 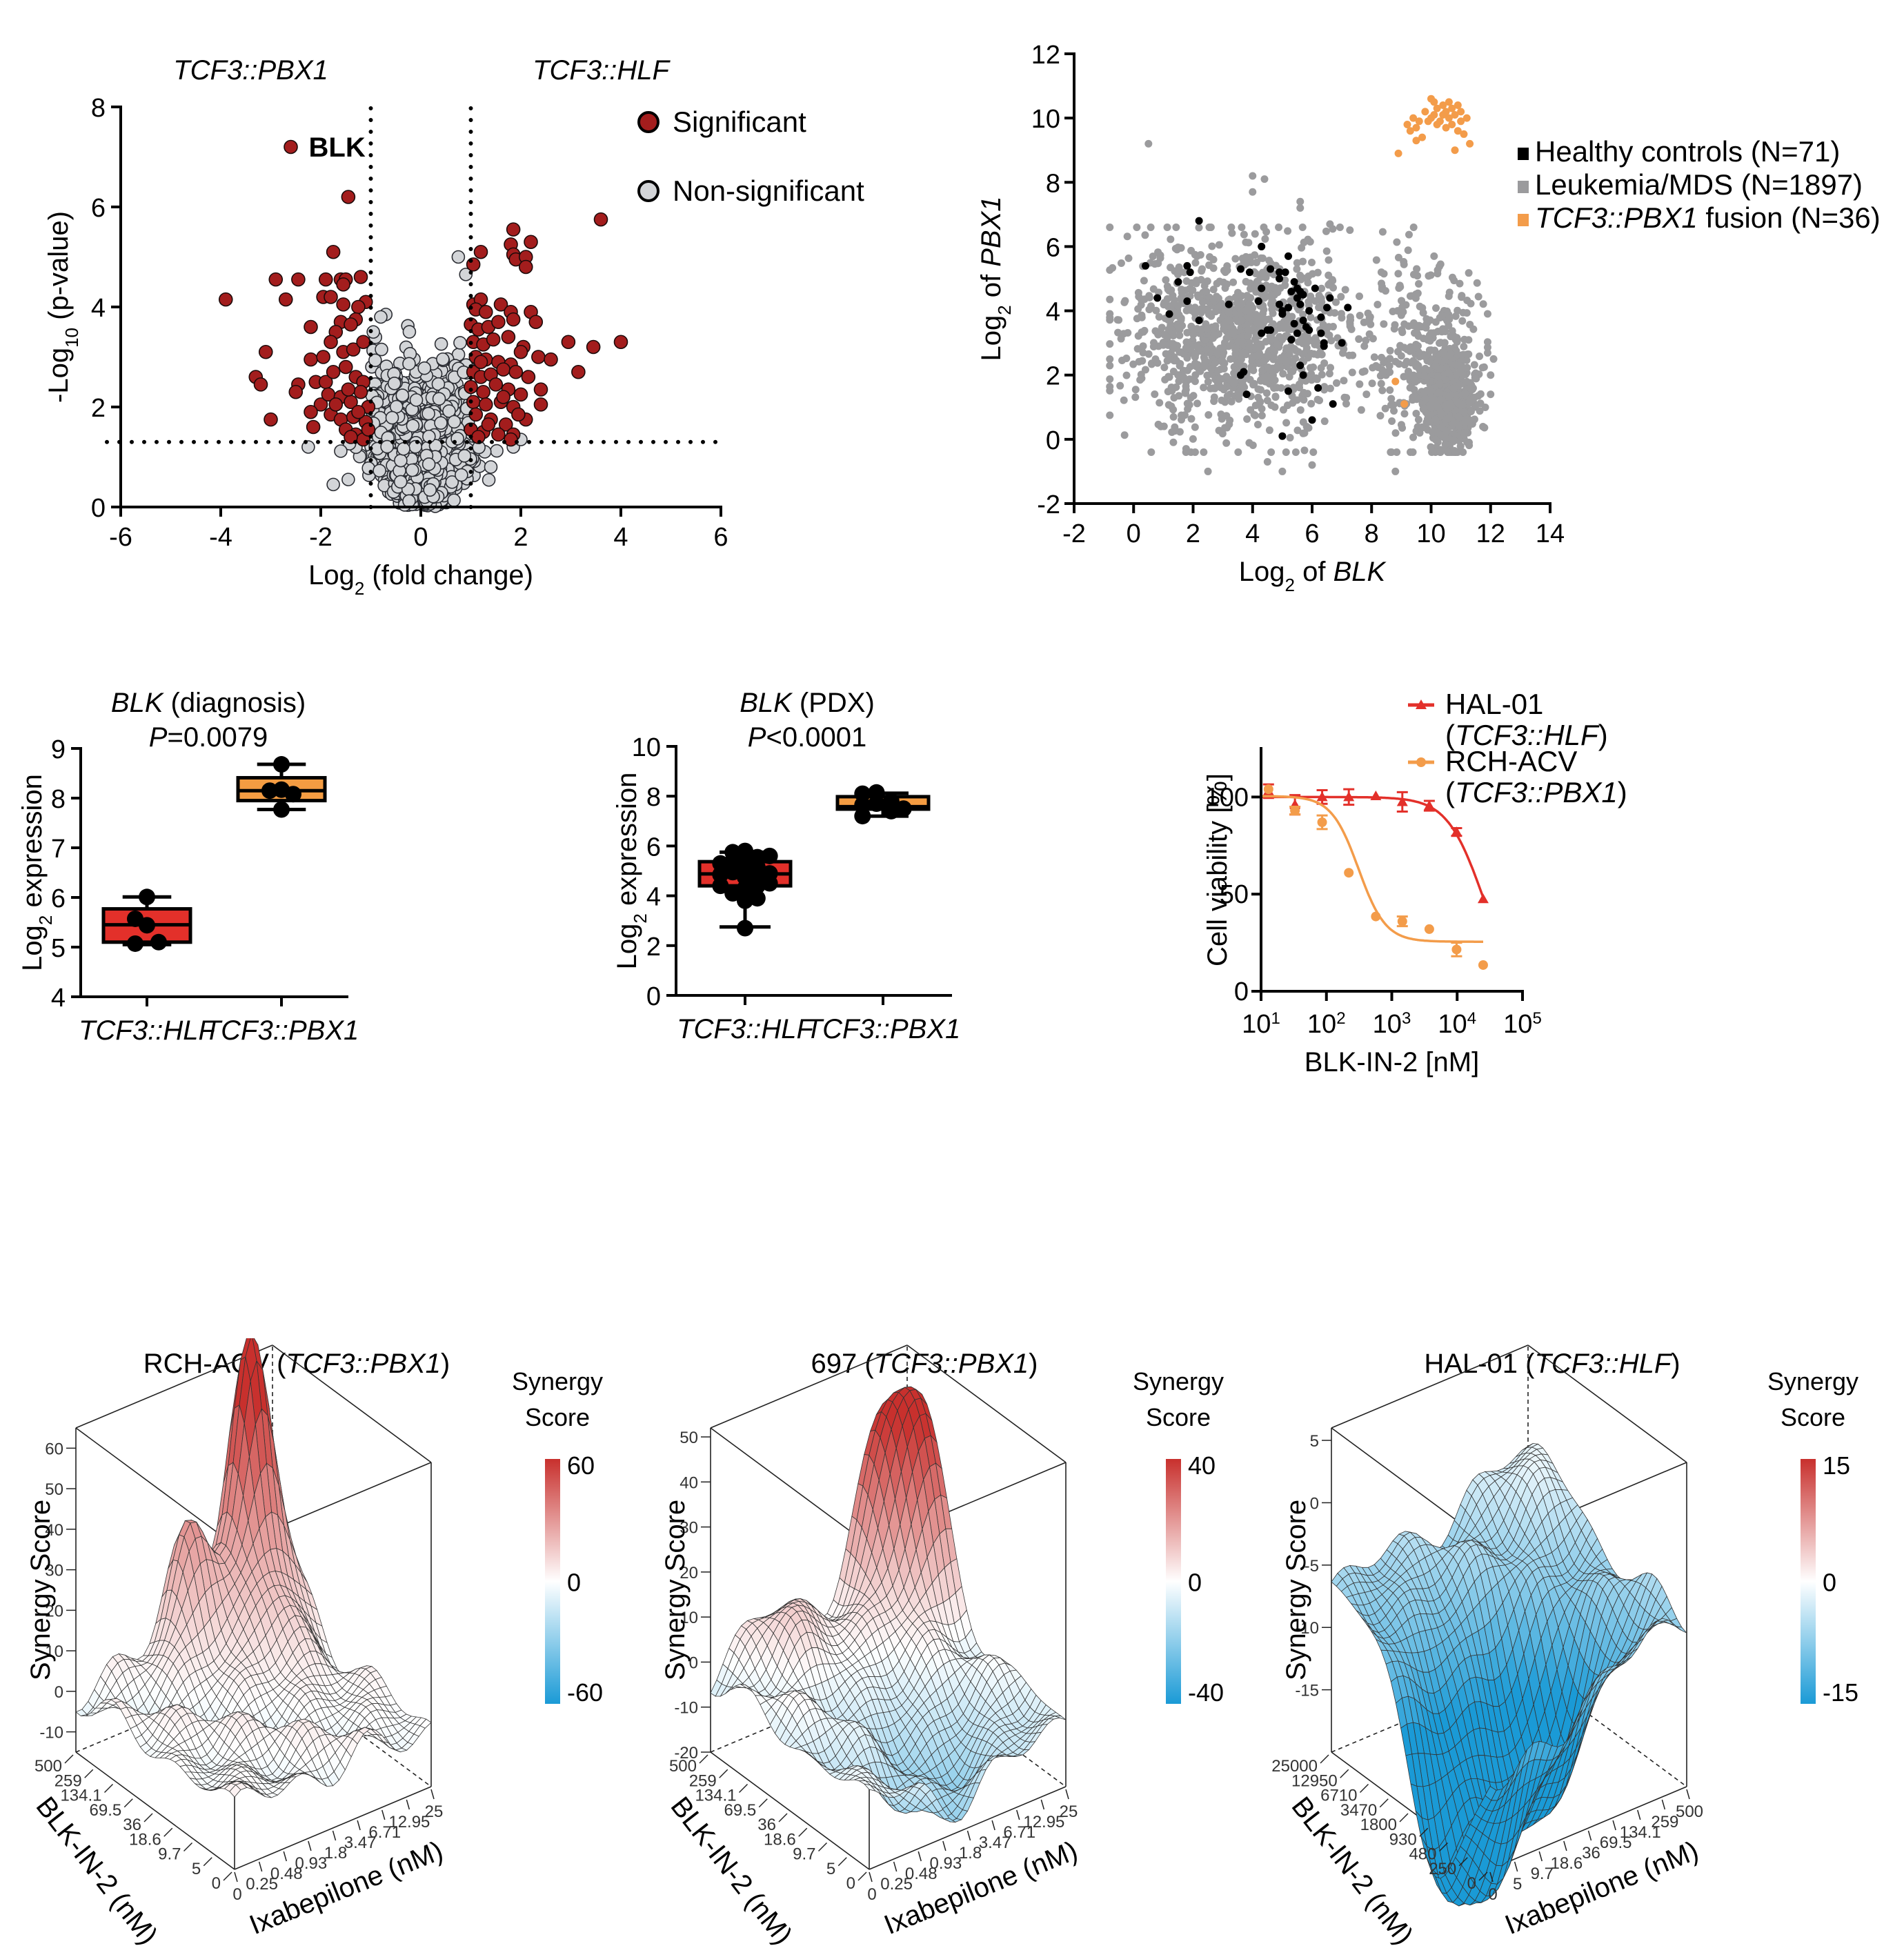 What do you see at coordinates (420, 537) in the screenshot?
I see `x-tick-label: 0` at bounding box center [420, 537].